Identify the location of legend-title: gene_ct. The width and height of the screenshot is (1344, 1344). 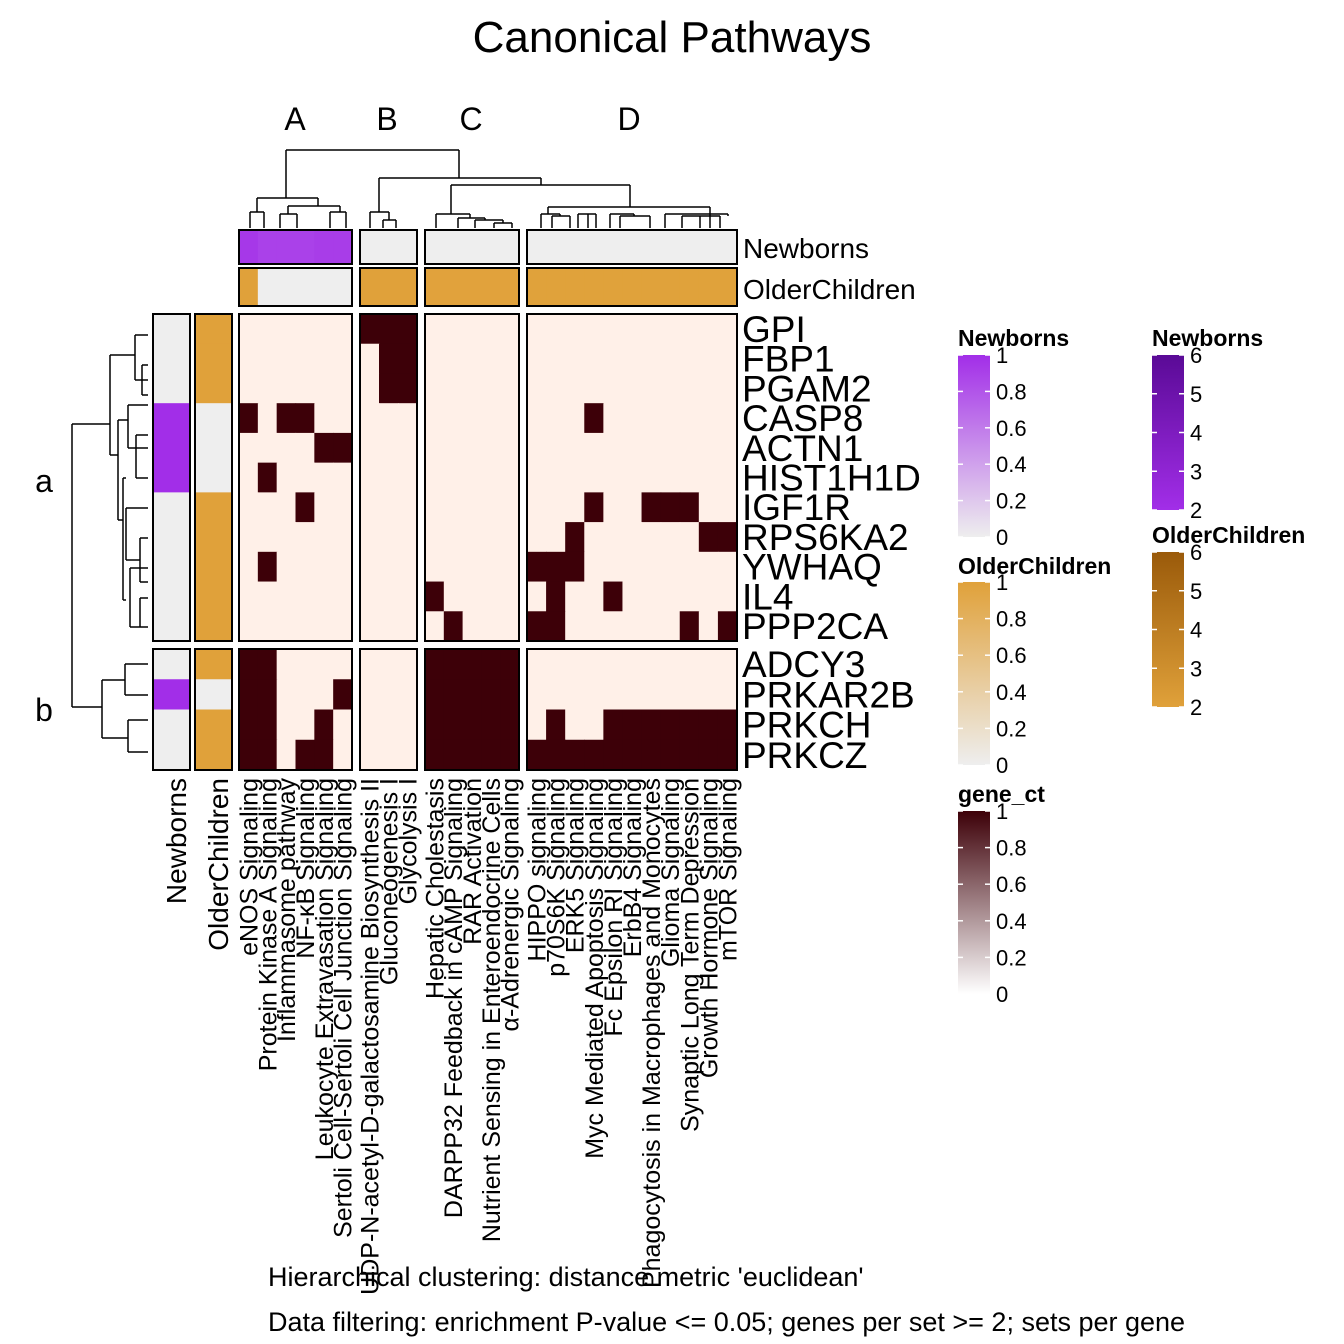
(1001, 794).